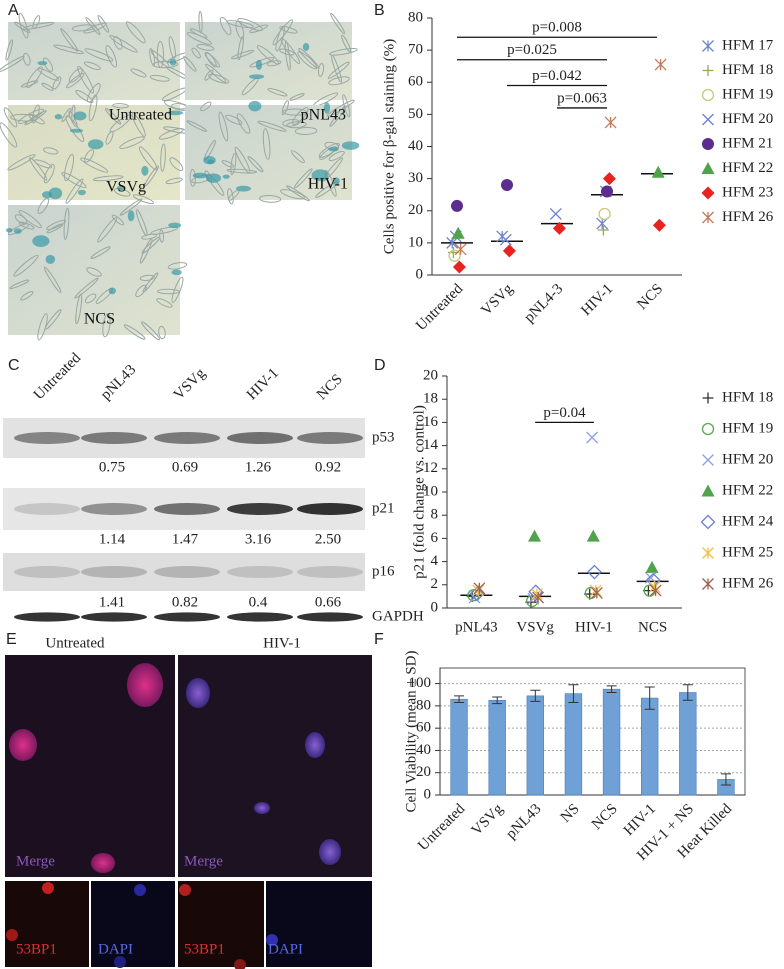  I want to click on y-axis-label: Cells positive for β-gal staining (%), so click(389, 147).